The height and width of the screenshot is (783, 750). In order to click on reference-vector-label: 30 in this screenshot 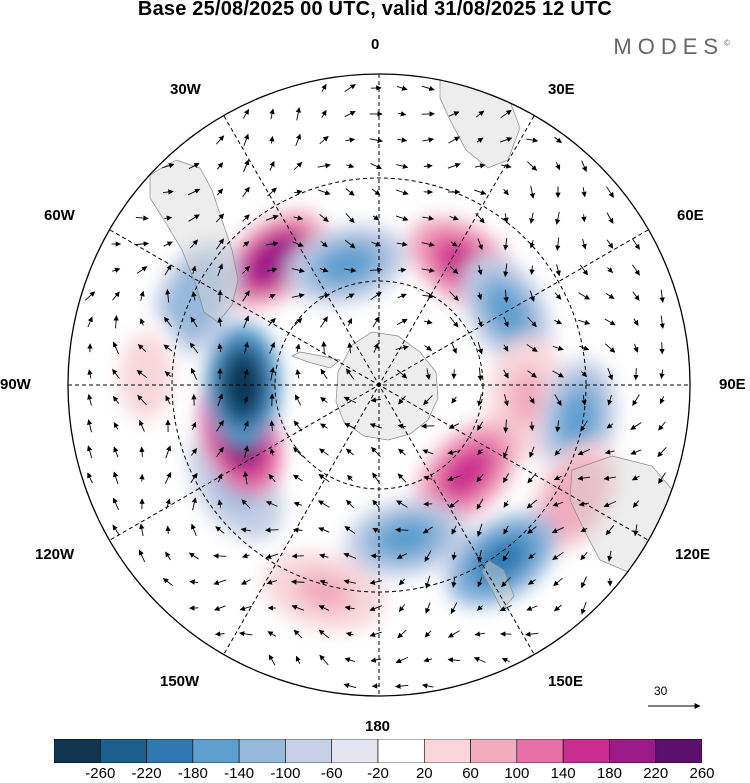, I will do `click(661, 691)`.